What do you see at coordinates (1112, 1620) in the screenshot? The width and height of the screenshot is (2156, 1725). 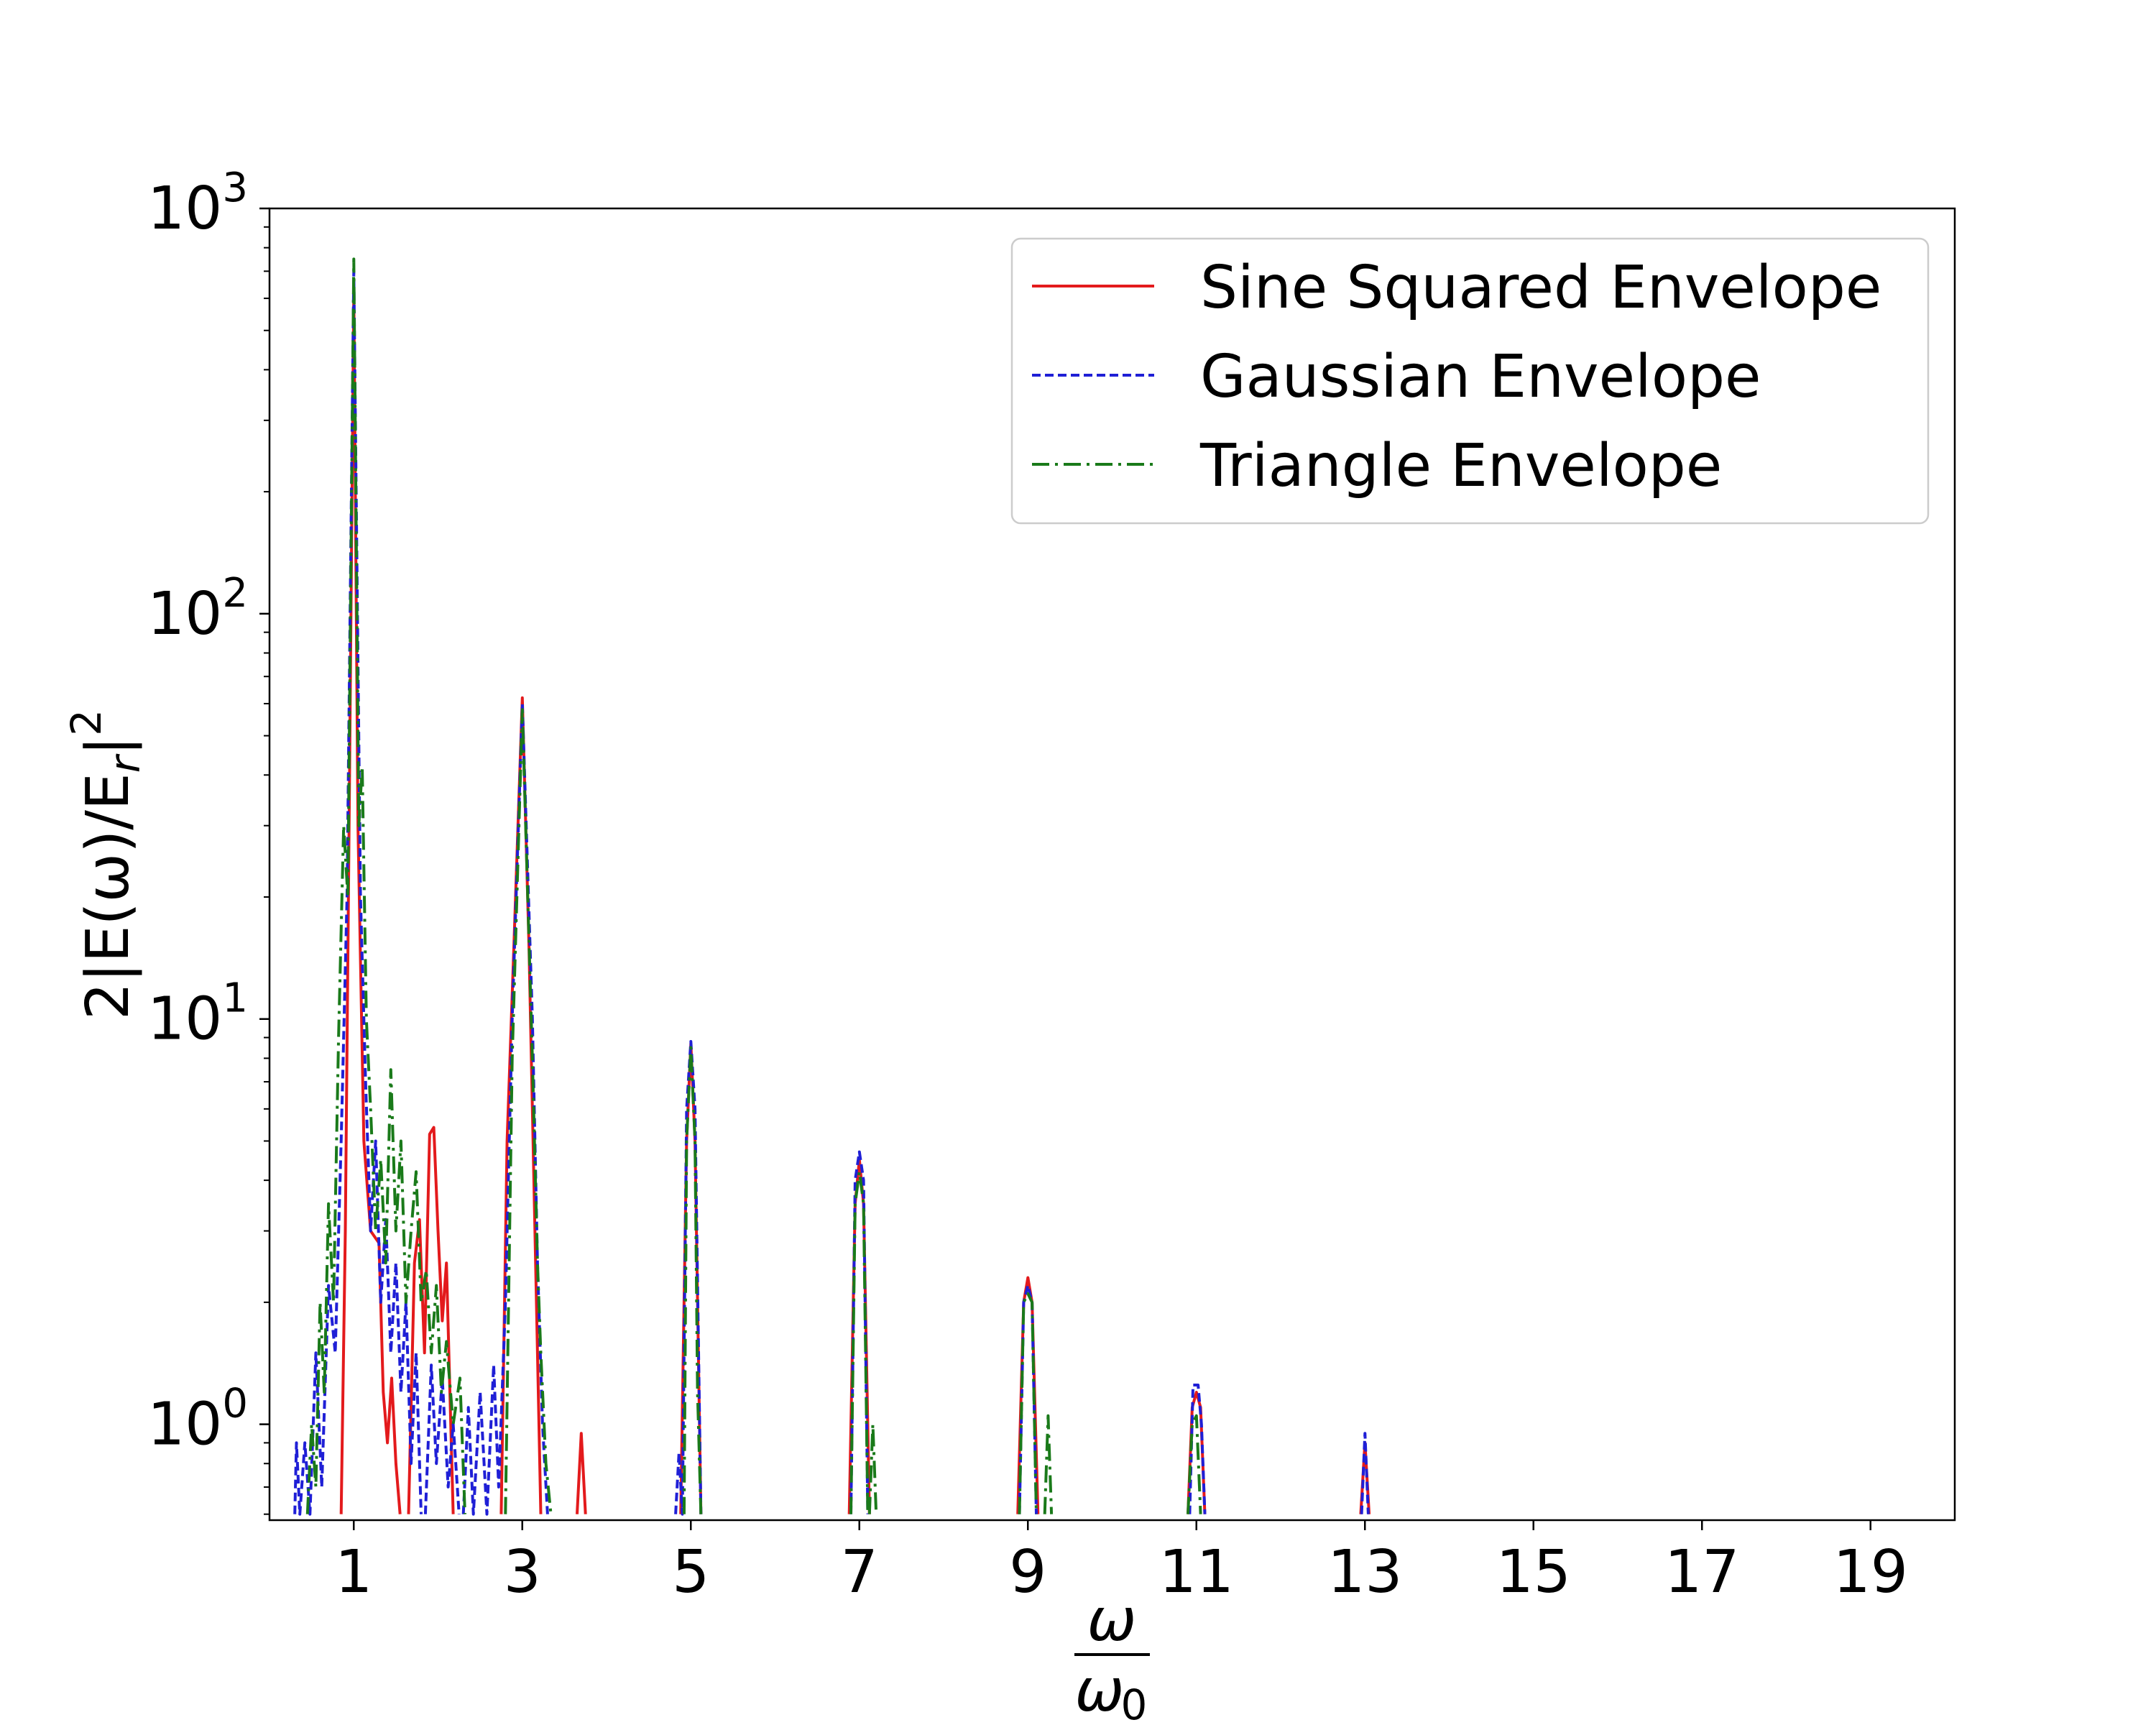 I see `x-axis-label-numerator: ω` at bounding box center [1112, 1620].